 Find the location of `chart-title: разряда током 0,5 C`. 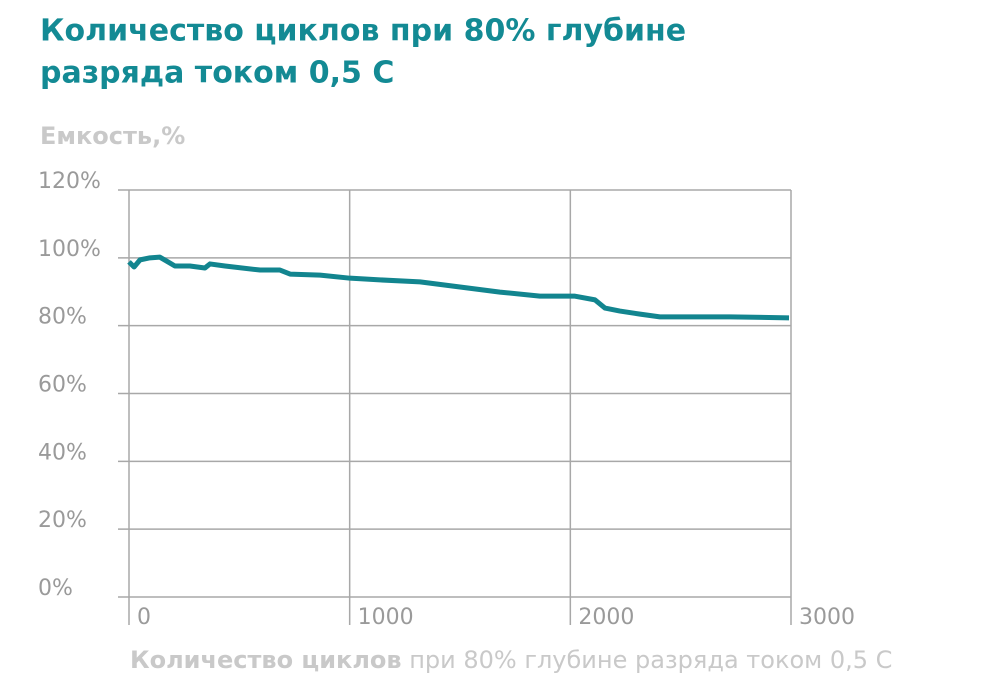

chart-title: разряда током 0,5 C is located at coordinates (217, 73).